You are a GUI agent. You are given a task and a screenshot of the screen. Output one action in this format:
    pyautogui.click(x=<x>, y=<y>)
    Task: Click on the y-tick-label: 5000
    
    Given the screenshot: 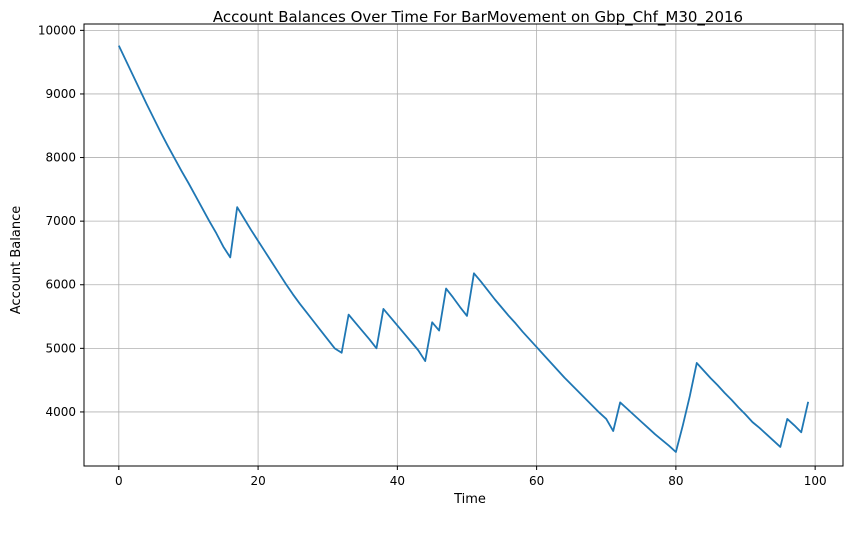 What is the action you would take?
    pyautogui.click(x=60, y=348)
    